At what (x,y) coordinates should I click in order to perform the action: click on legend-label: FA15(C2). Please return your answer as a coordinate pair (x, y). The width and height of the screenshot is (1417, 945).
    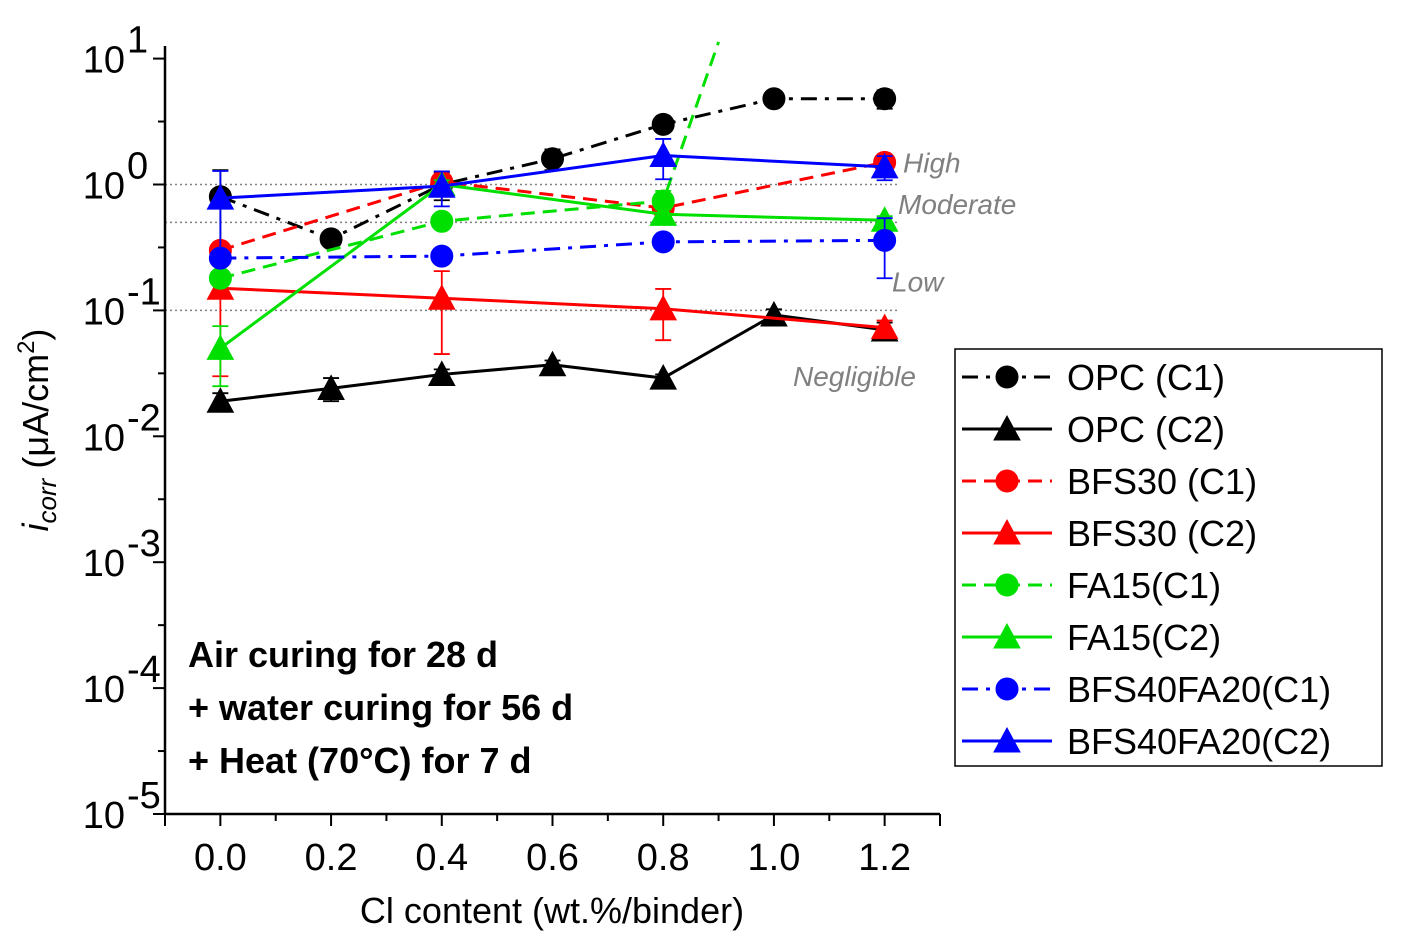
    Looking at the image, I should click on (1144, 637).